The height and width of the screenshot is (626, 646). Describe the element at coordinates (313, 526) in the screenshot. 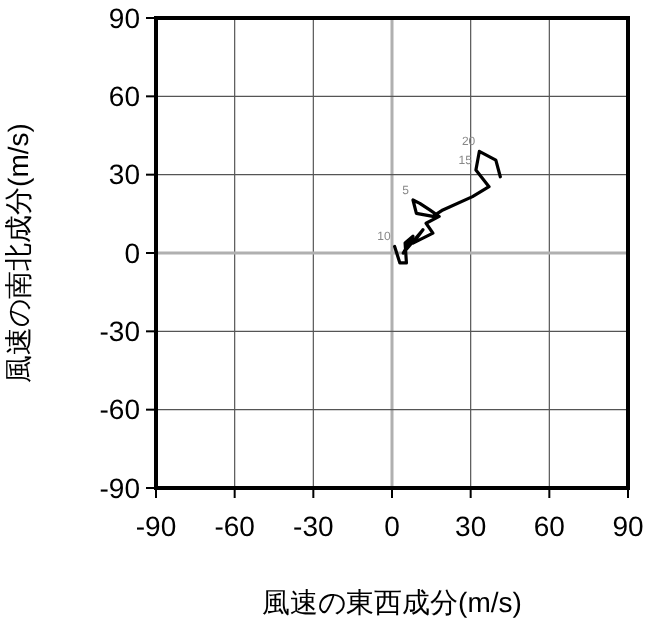

I see `x-tick-label: -30` at that location.